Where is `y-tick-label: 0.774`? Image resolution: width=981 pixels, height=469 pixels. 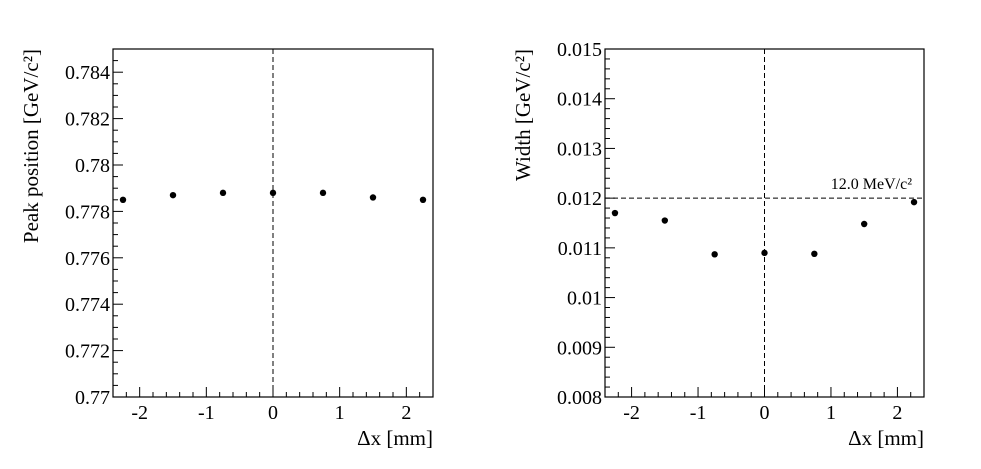 y-tick-label: 0.774 is located at coordinates (87, 305).